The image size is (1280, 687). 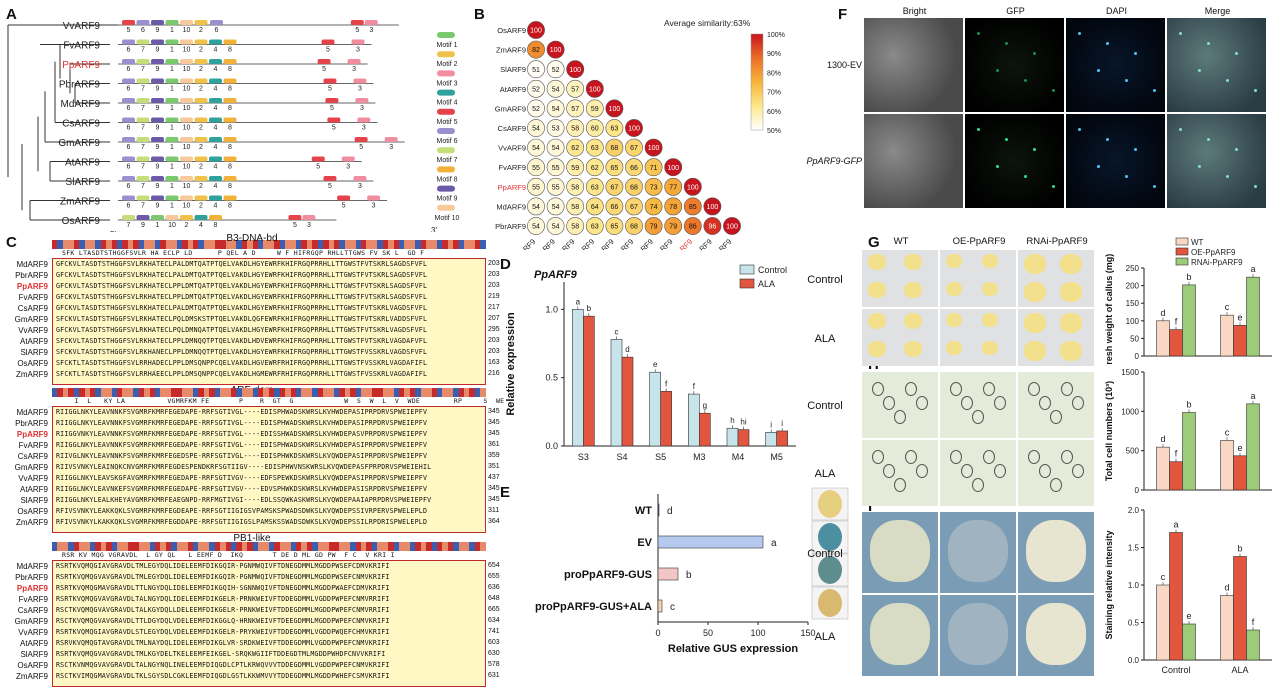 What do you see at coordinates (510, 226) in the screenshot?
I see `row-label: PbrARF9` at bounding box center [510, 226].